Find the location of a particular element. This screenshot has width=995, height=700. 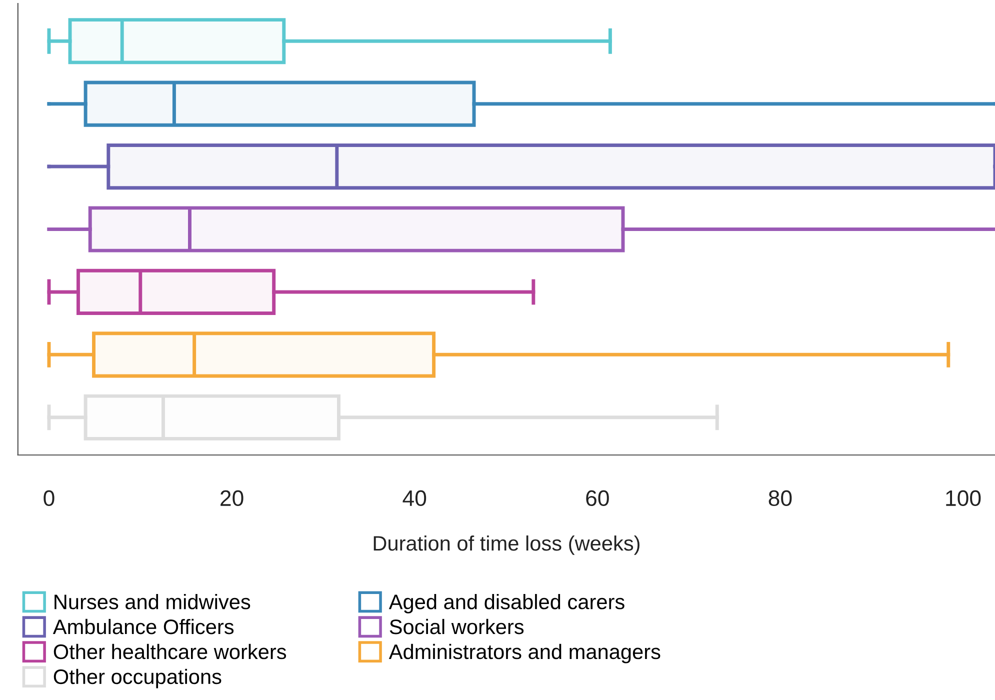

legend-label: Ambulance Officers is located at coordinates (143, 626).